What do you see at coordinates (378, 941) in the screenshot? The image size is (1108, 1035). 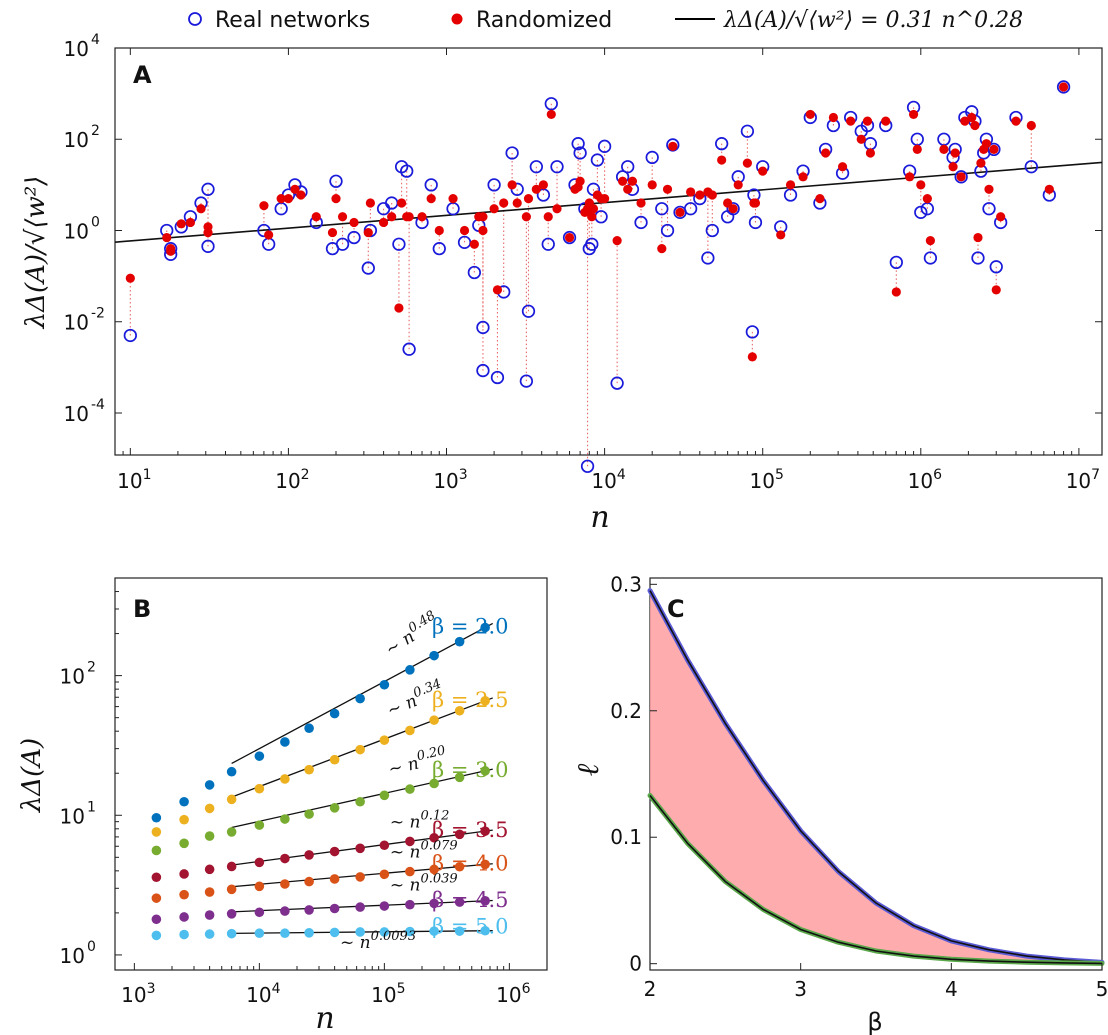 I see `b-fit-label: ~ n0.0093` at bounding box center [378, 941].